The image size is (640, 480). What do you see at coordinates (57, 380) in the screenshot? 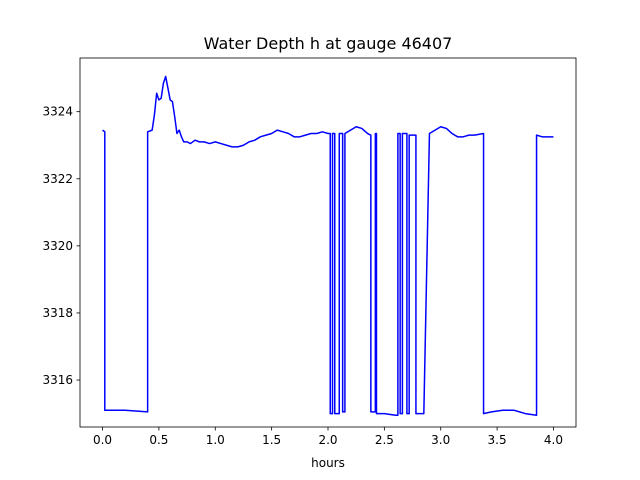
I see `y-tick-label: 3316` at bounding box center [57, 380].